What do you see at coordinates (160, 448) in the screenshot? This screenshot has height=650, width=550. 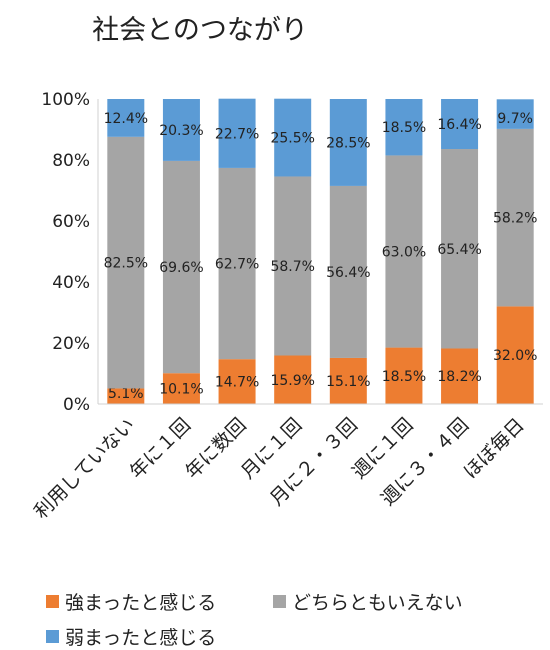 I see `x-tick-label: 年に１回` at bounding box center [160, 448].